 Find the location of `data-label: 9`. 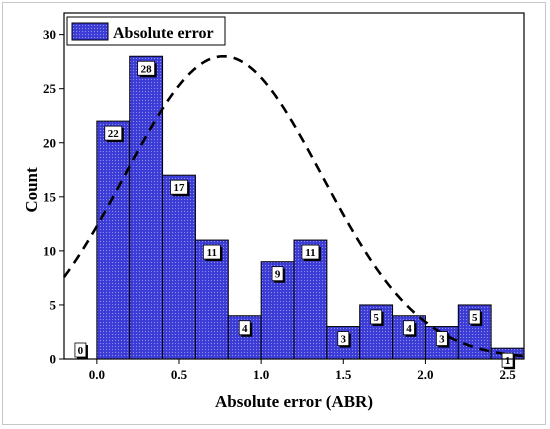

data-label: 9 is located at coordinates (278, 274).